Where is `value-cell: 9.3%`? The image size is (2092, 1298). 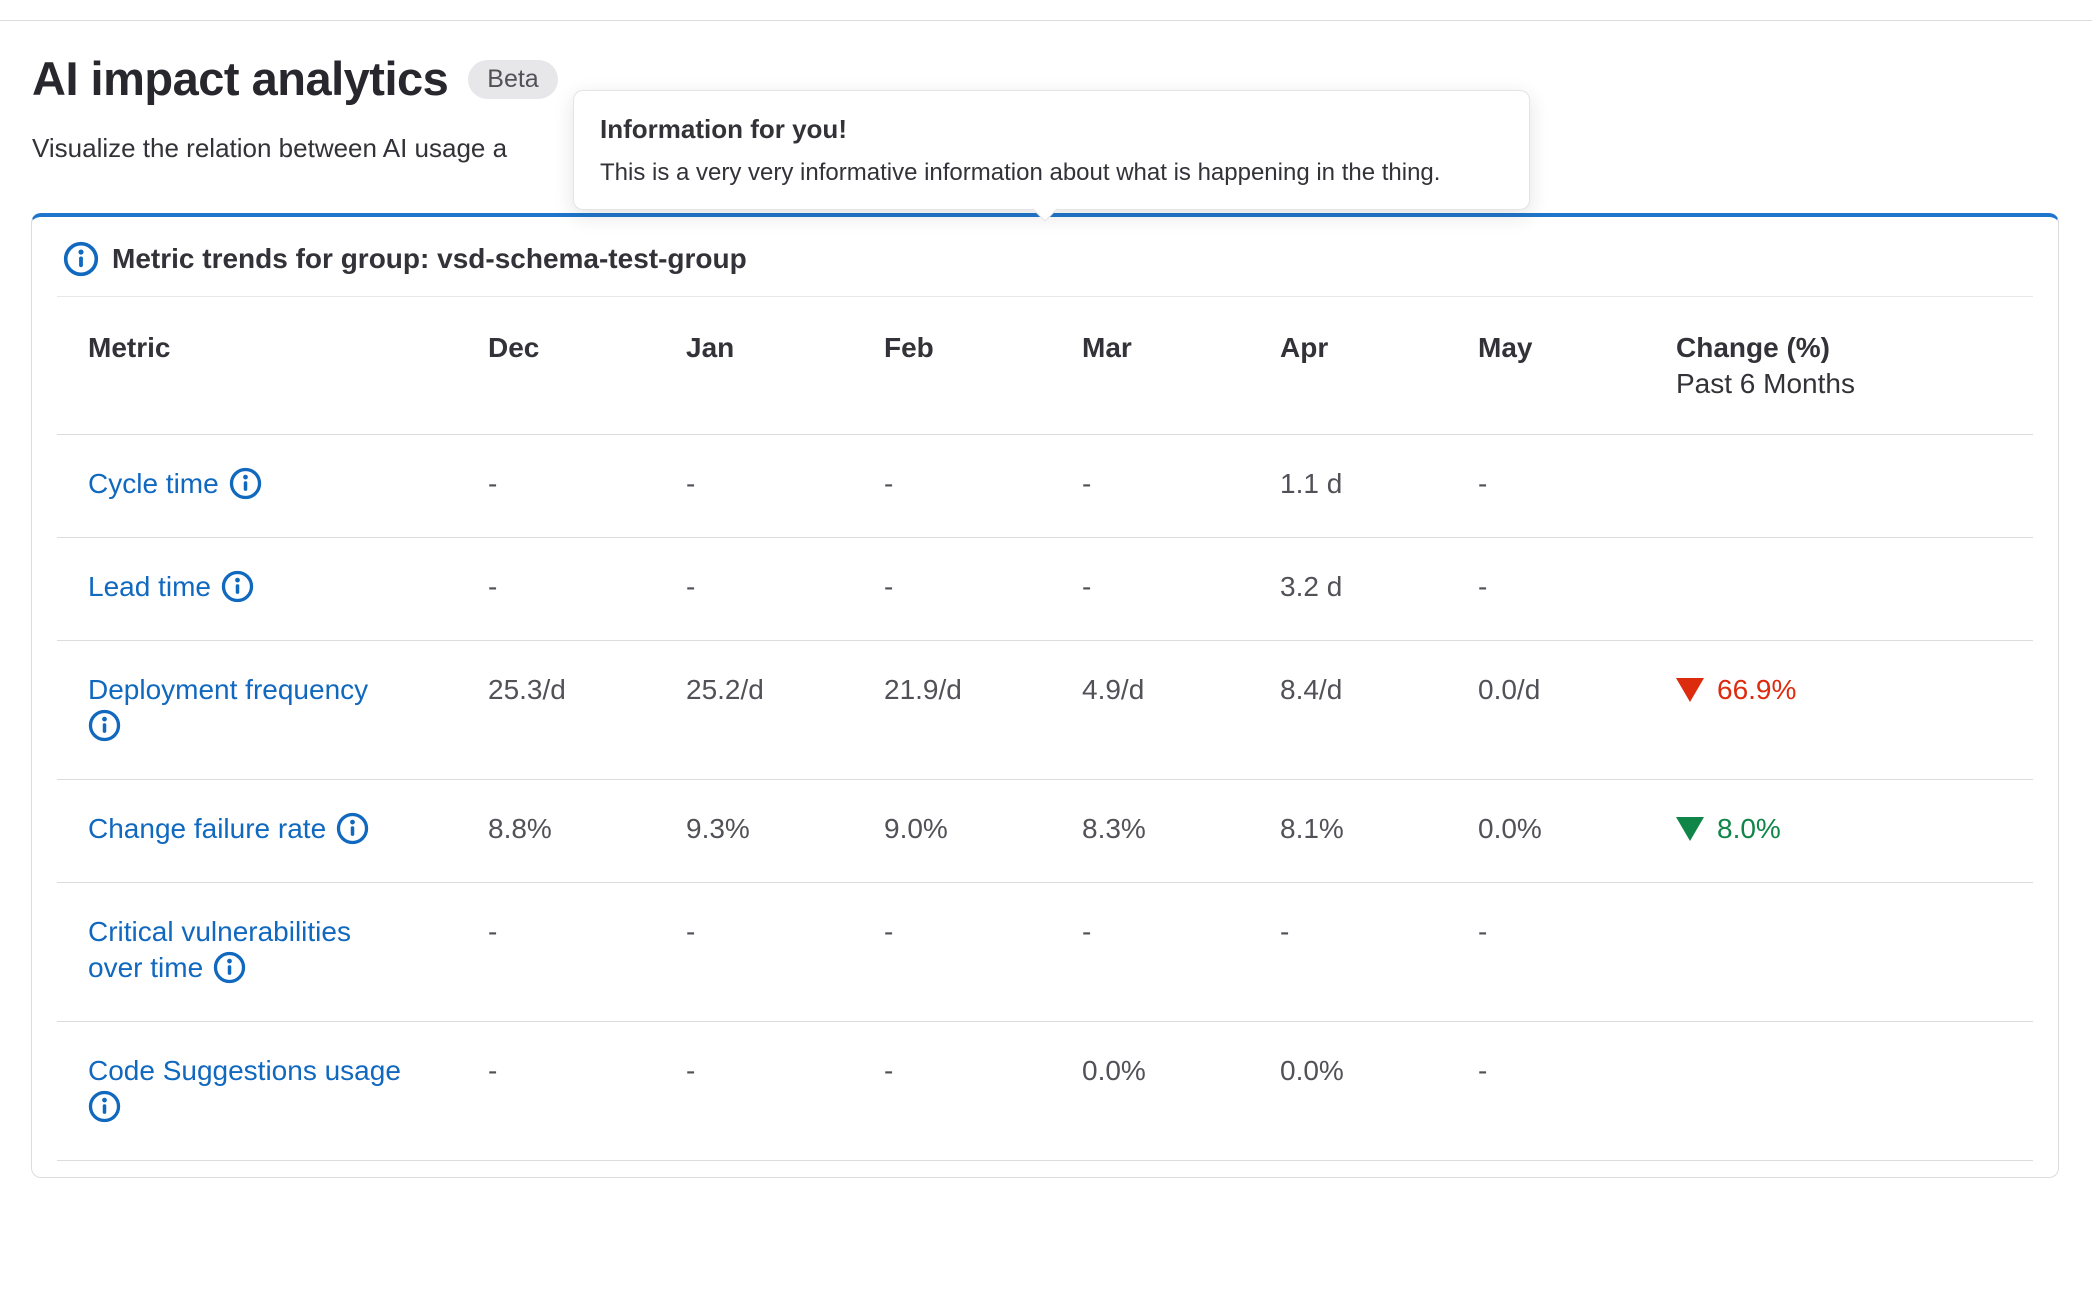 value-cell: 9.3% is located at coordinates (754, 831).